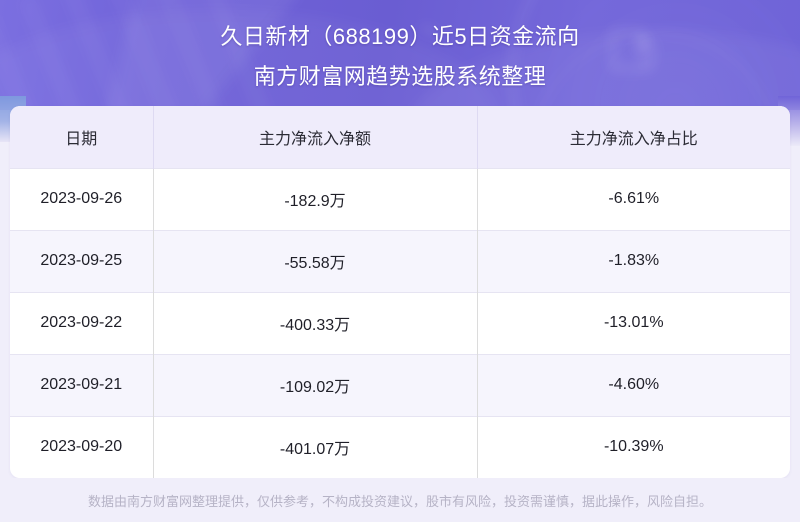 Image resolution: width=800 pixels, height=522 pixels. I want to click on column-header-net-ratio: 主力净流入净占比, so click(633, 137).